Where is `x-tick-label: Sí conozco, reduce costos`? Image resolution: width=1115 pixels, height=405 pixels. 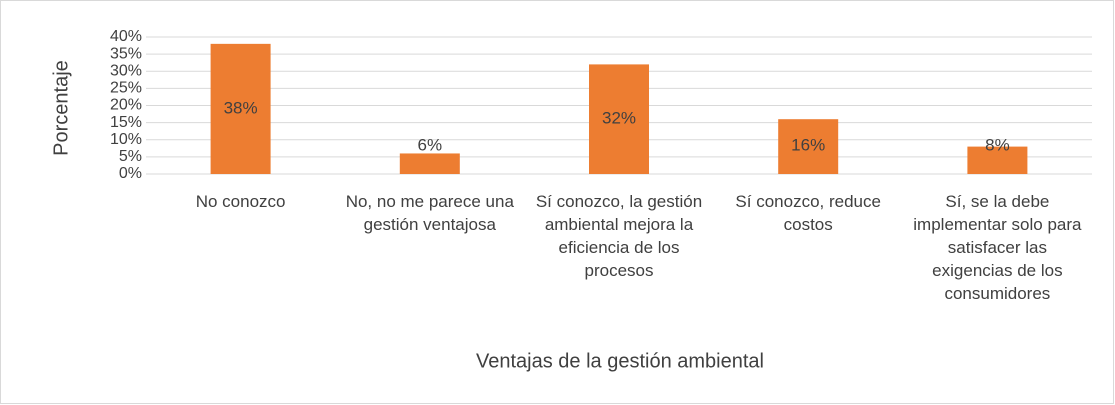 x-tick-label: Sí conozco, reduce costos is located at coordinates (808, 213).